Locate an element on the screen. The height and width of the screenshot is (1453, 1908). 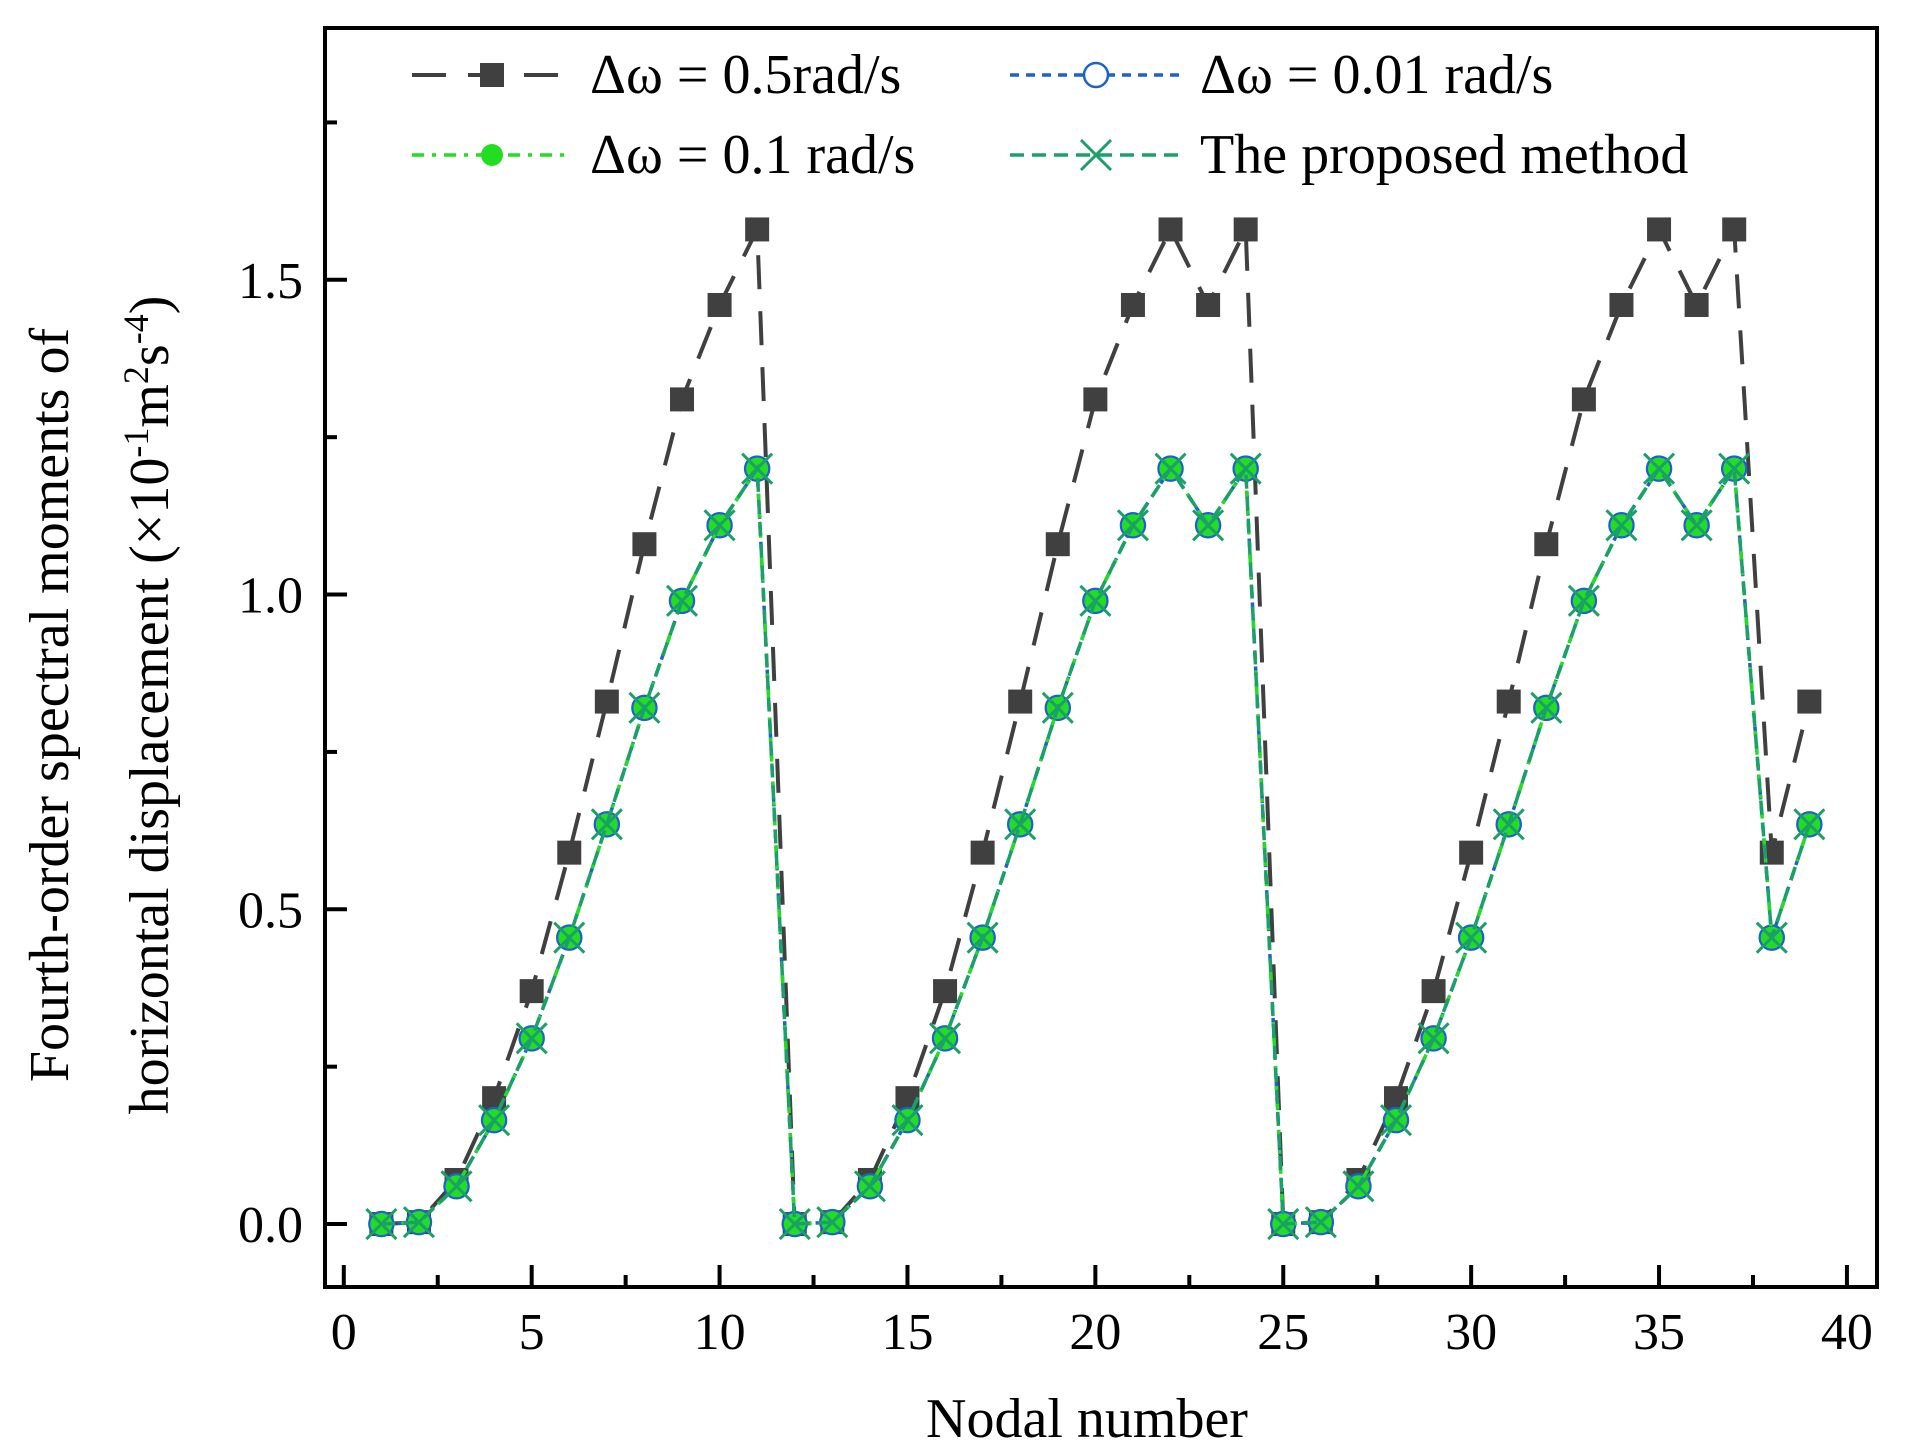
y-tick-label: 0.0 is located at coordinates (270, 1225).